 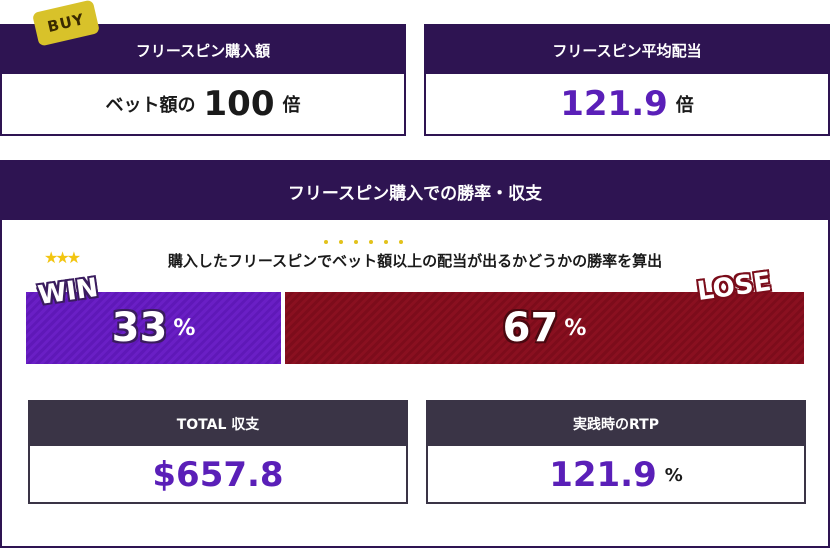 I want to click on rtp-unit: %, so click(x=673, y=475).